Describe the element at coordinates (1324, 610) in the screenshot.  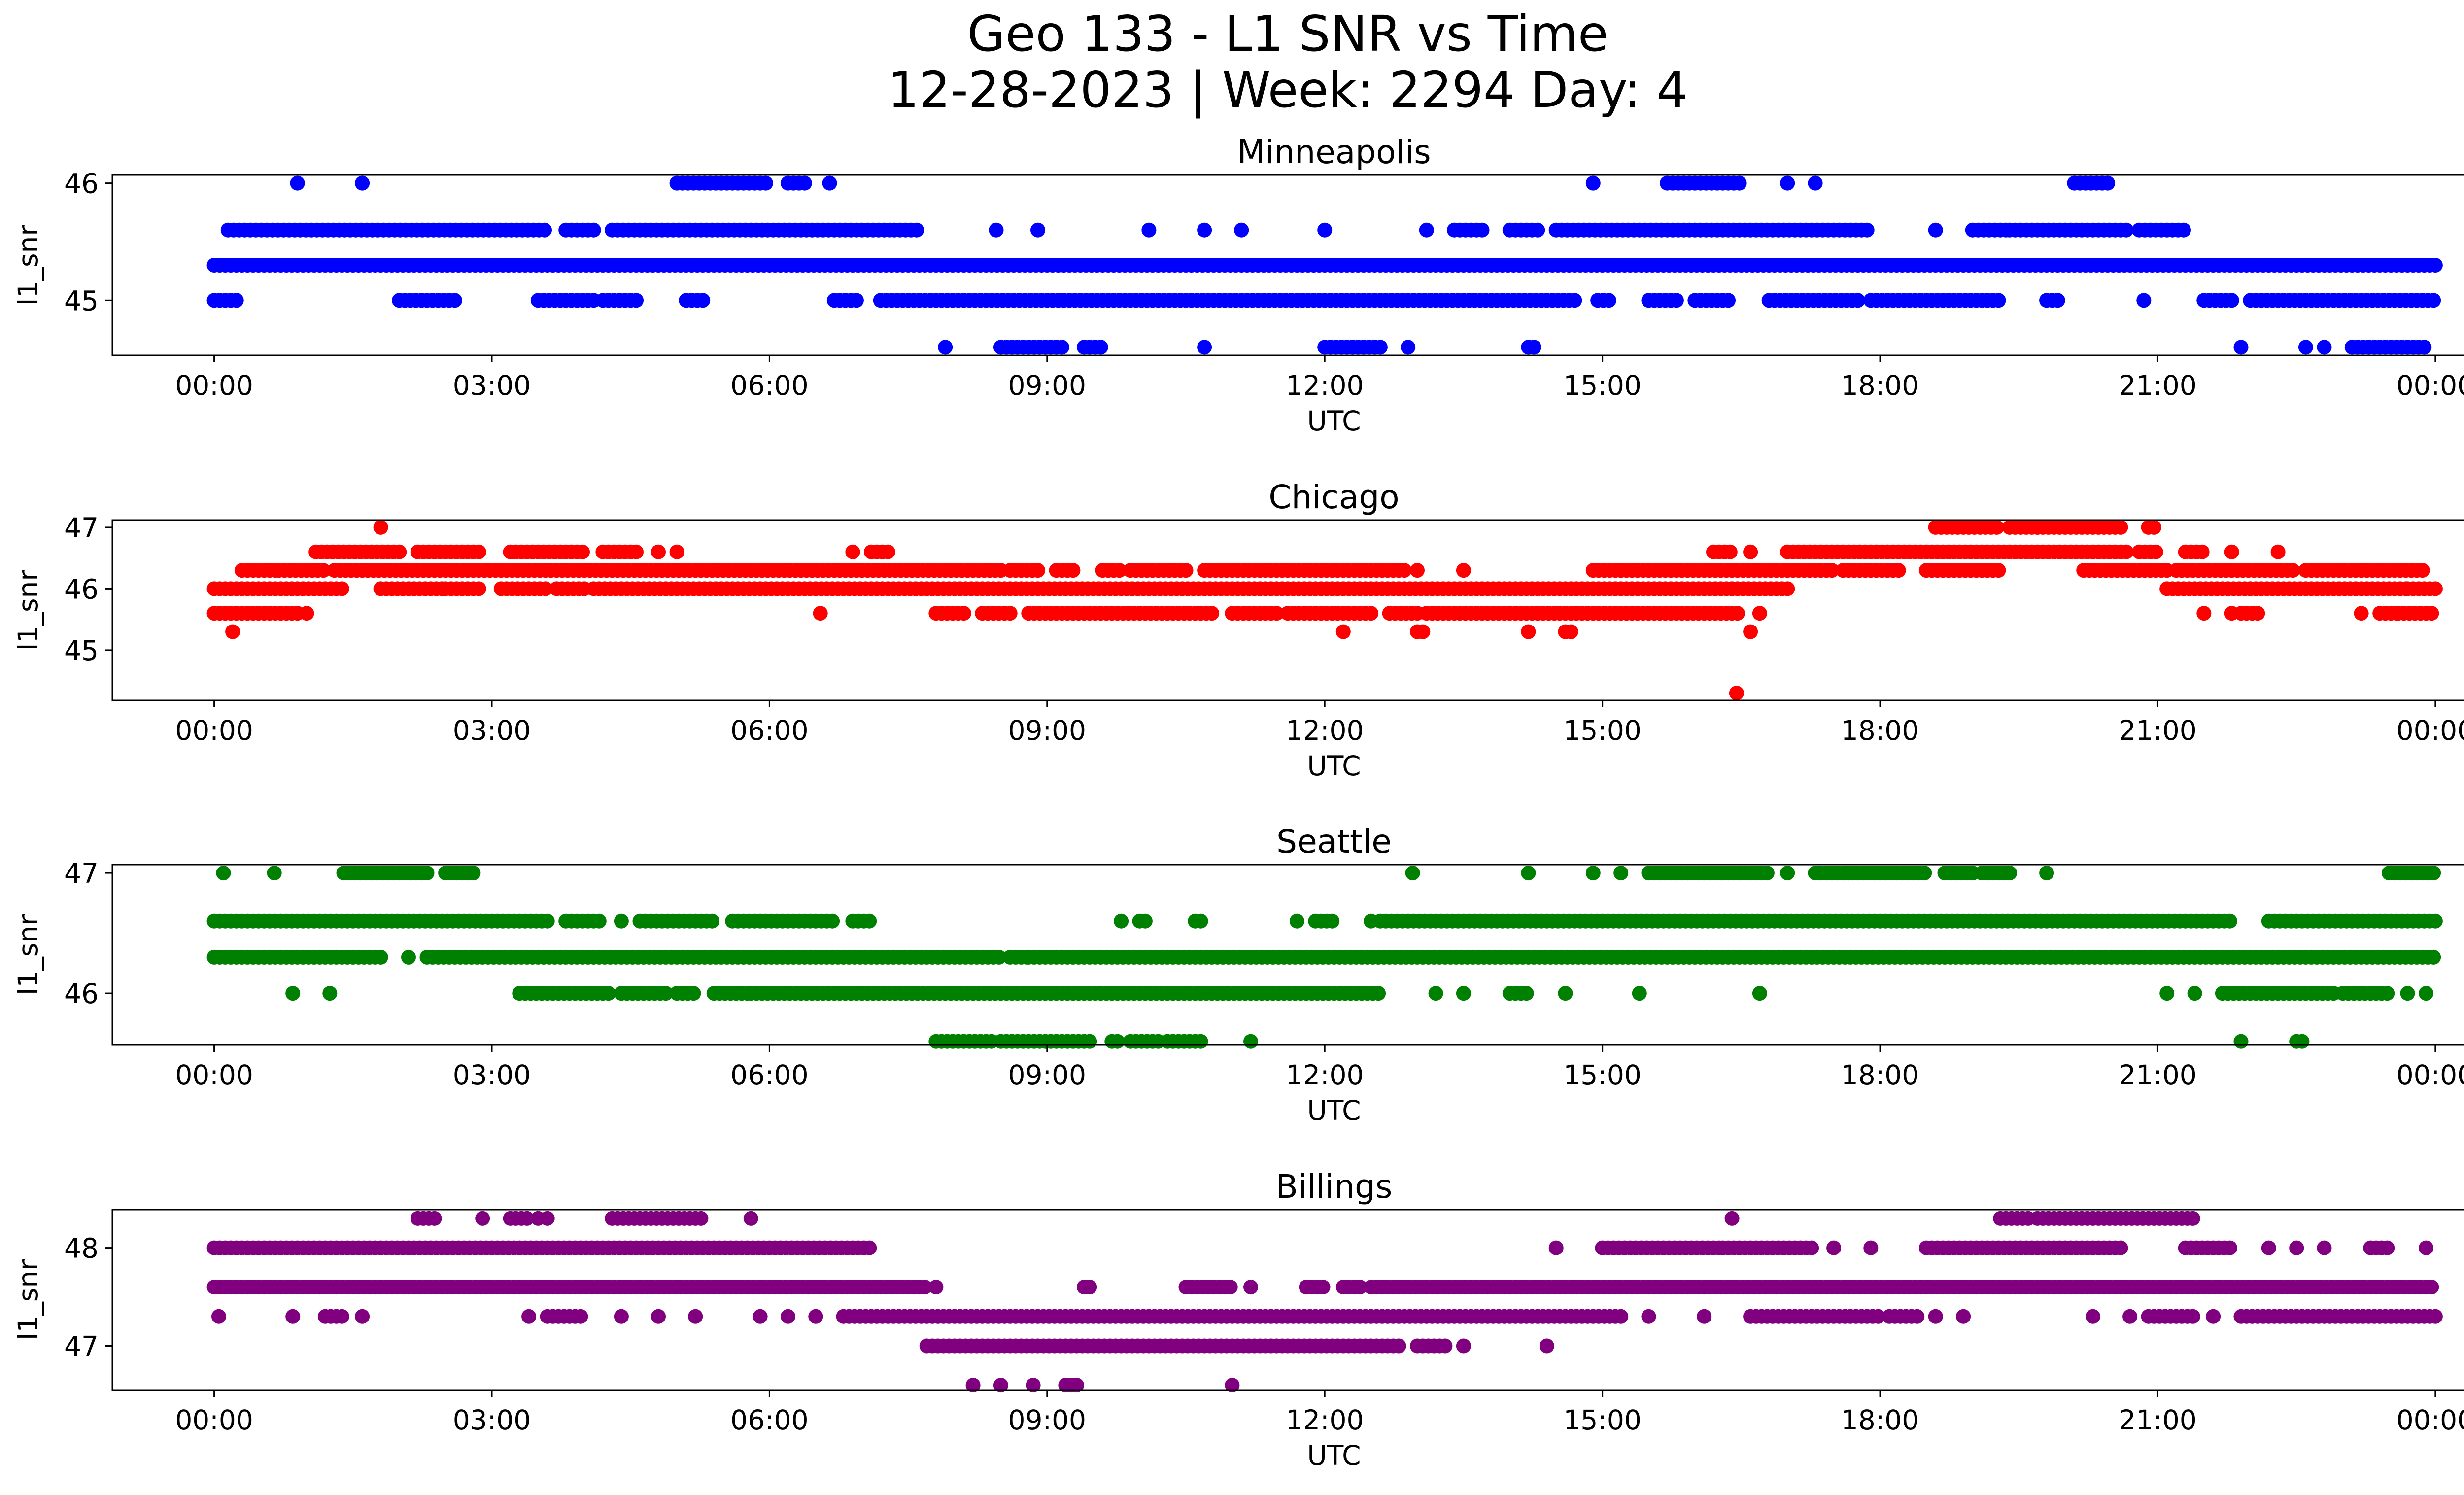
I see `data-points` at that location.